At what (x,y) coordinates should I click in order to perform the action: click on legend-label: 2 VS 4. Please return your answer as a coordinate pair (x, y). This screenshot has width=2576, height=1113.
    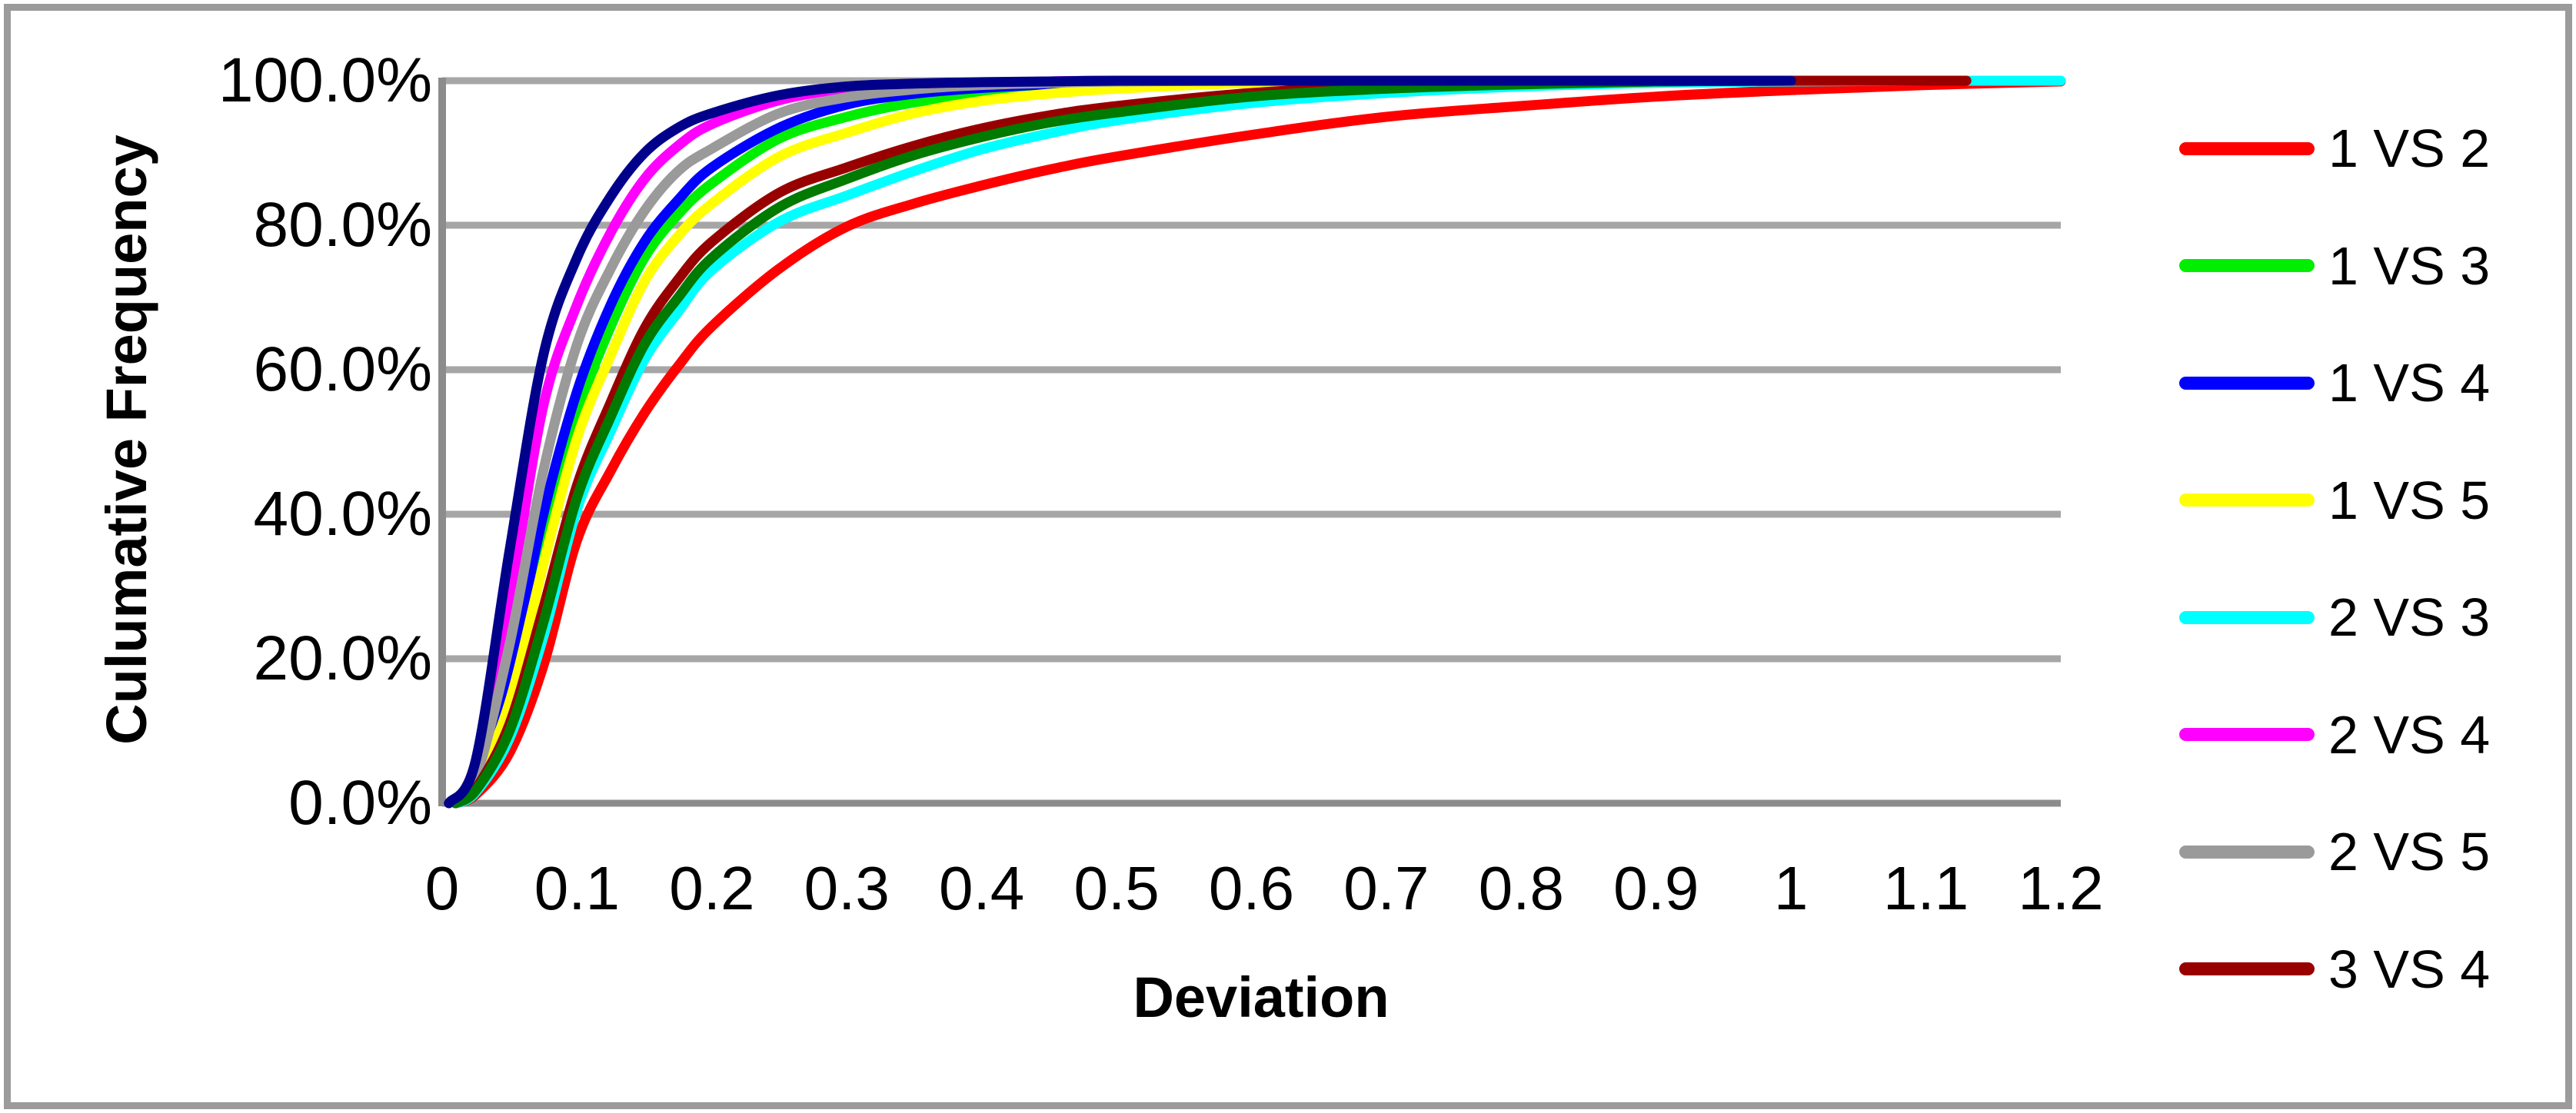
    Looking at the image, I should click on (2409, 734).